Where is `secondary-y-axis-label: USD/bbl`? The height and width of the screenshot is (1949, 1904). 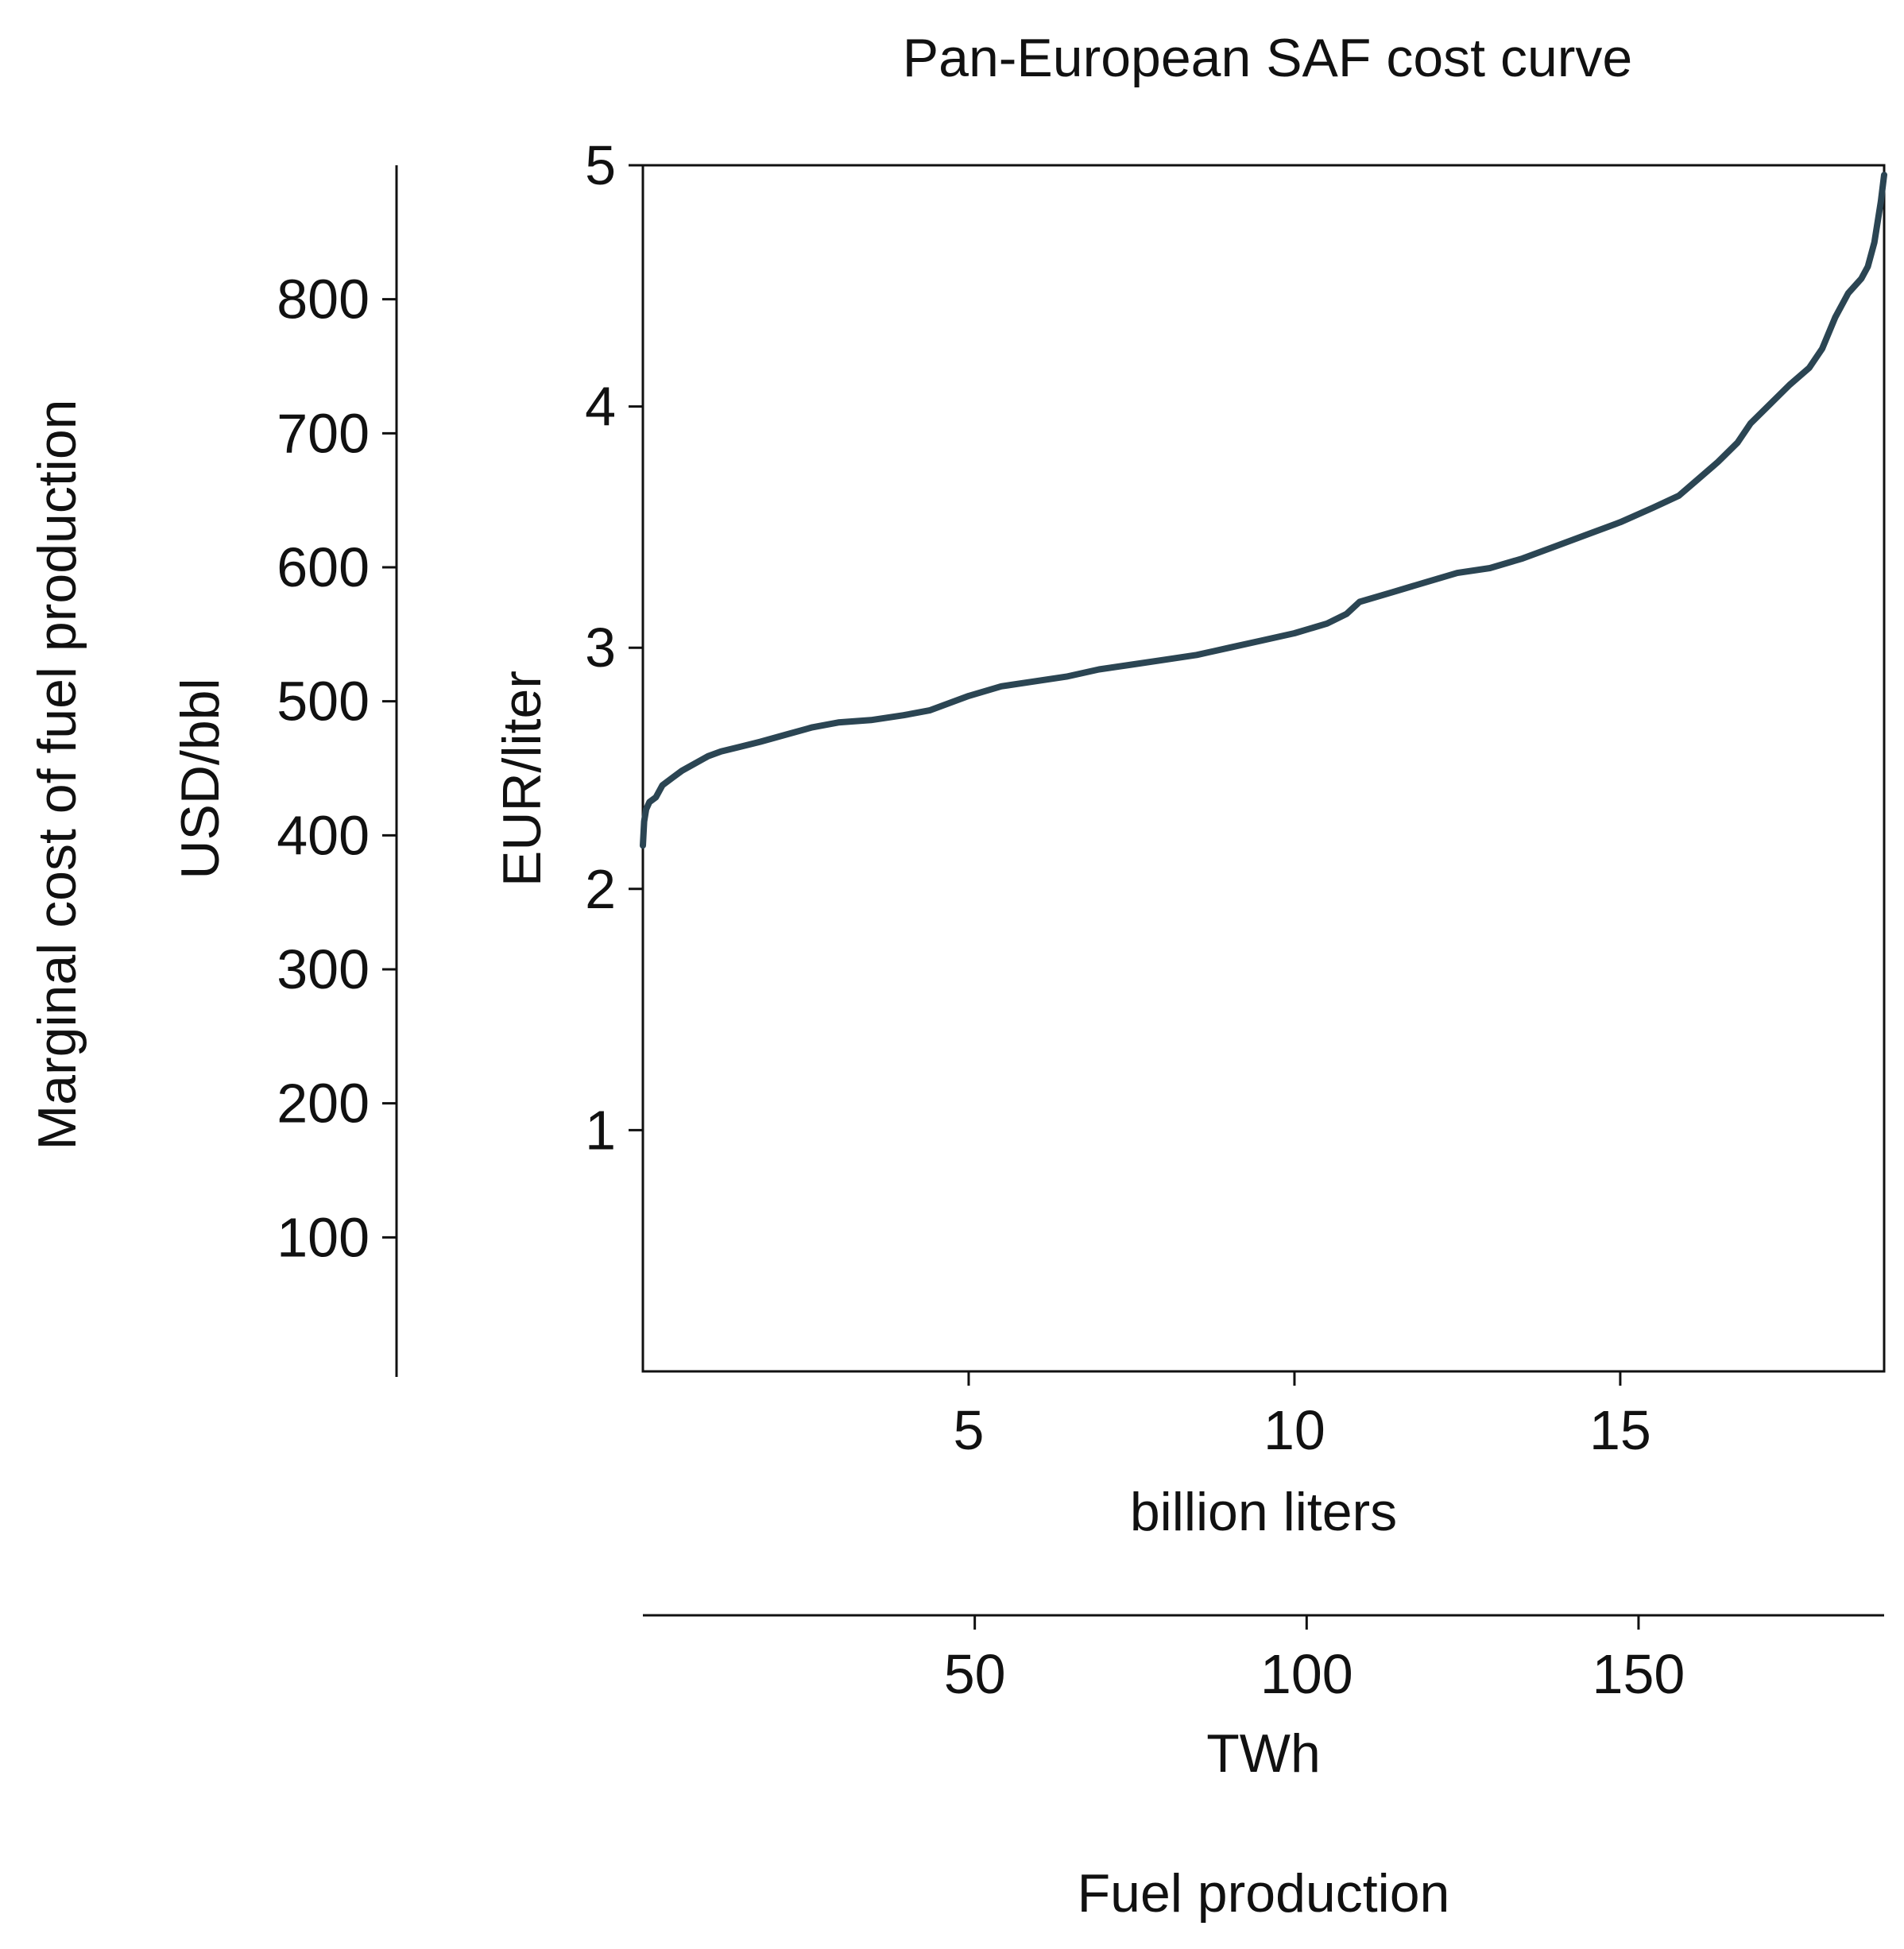 secondary-y-axis-label: USD/bbl is located at coordinates (200, 779).